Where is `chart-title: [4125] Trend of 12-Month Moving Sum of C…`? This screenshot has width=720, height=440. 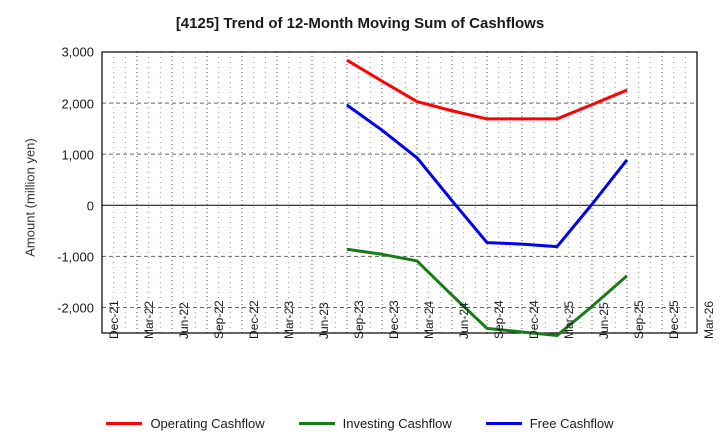
chart-title: [4125] Trend of 12-Month Moving Sum of C… is located at coordinates (360, 23).